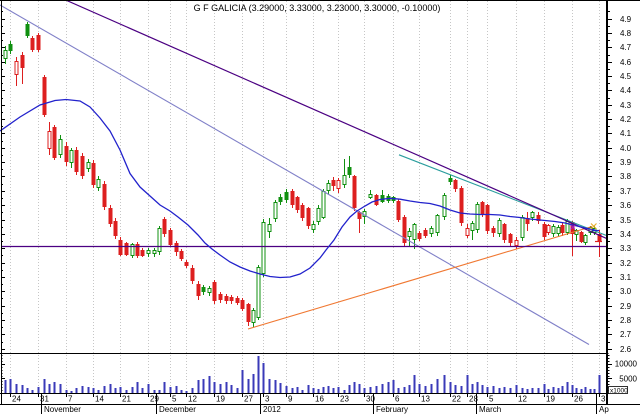  What do you see at coordinates (626, 205) in the screenshot?
I see `svg-text: 3.6` at bounding box center [626, 205].